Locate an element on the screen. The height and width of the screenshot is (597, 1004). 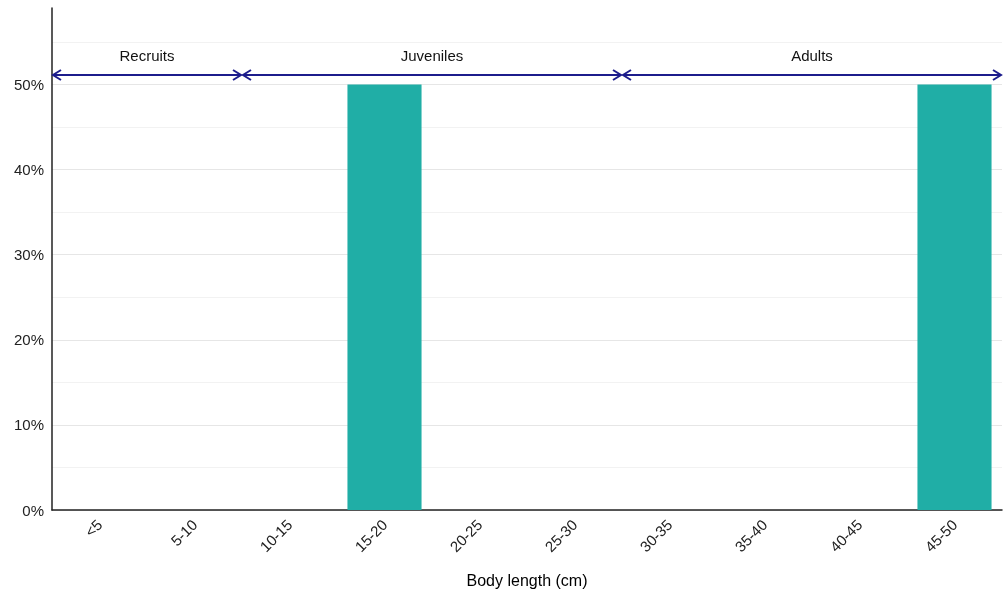
y-tick-label: 0% is located at coordinates (33, 510).